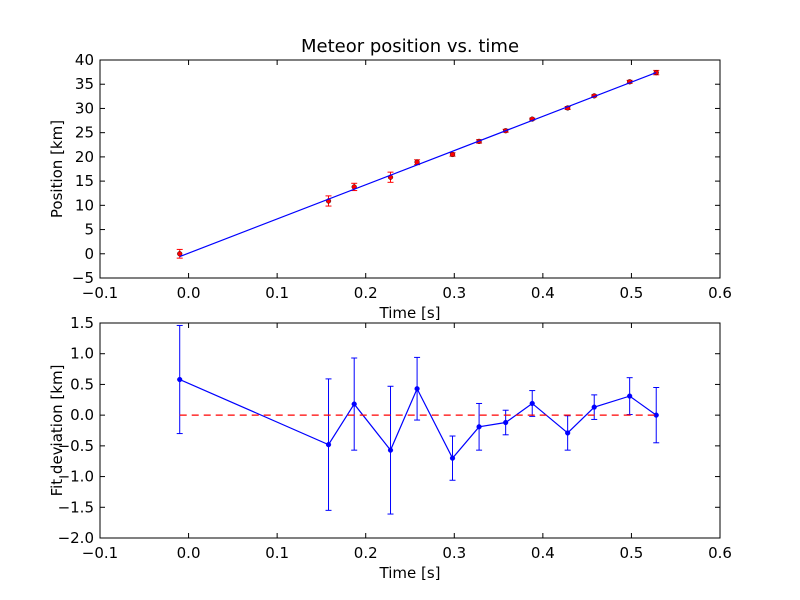 The image size is (800, 600). What do you see at coordinates (76, 538) in the screenshot?
I see `y-tick-label: −2.0` at bounding box center [76, 538].